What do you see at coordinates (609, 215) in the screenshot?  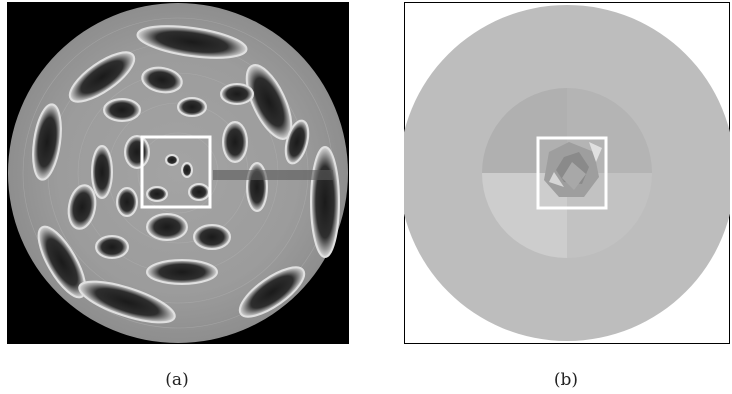 I see `panel-b-quadrant-se` at bounding box center [609, 215].